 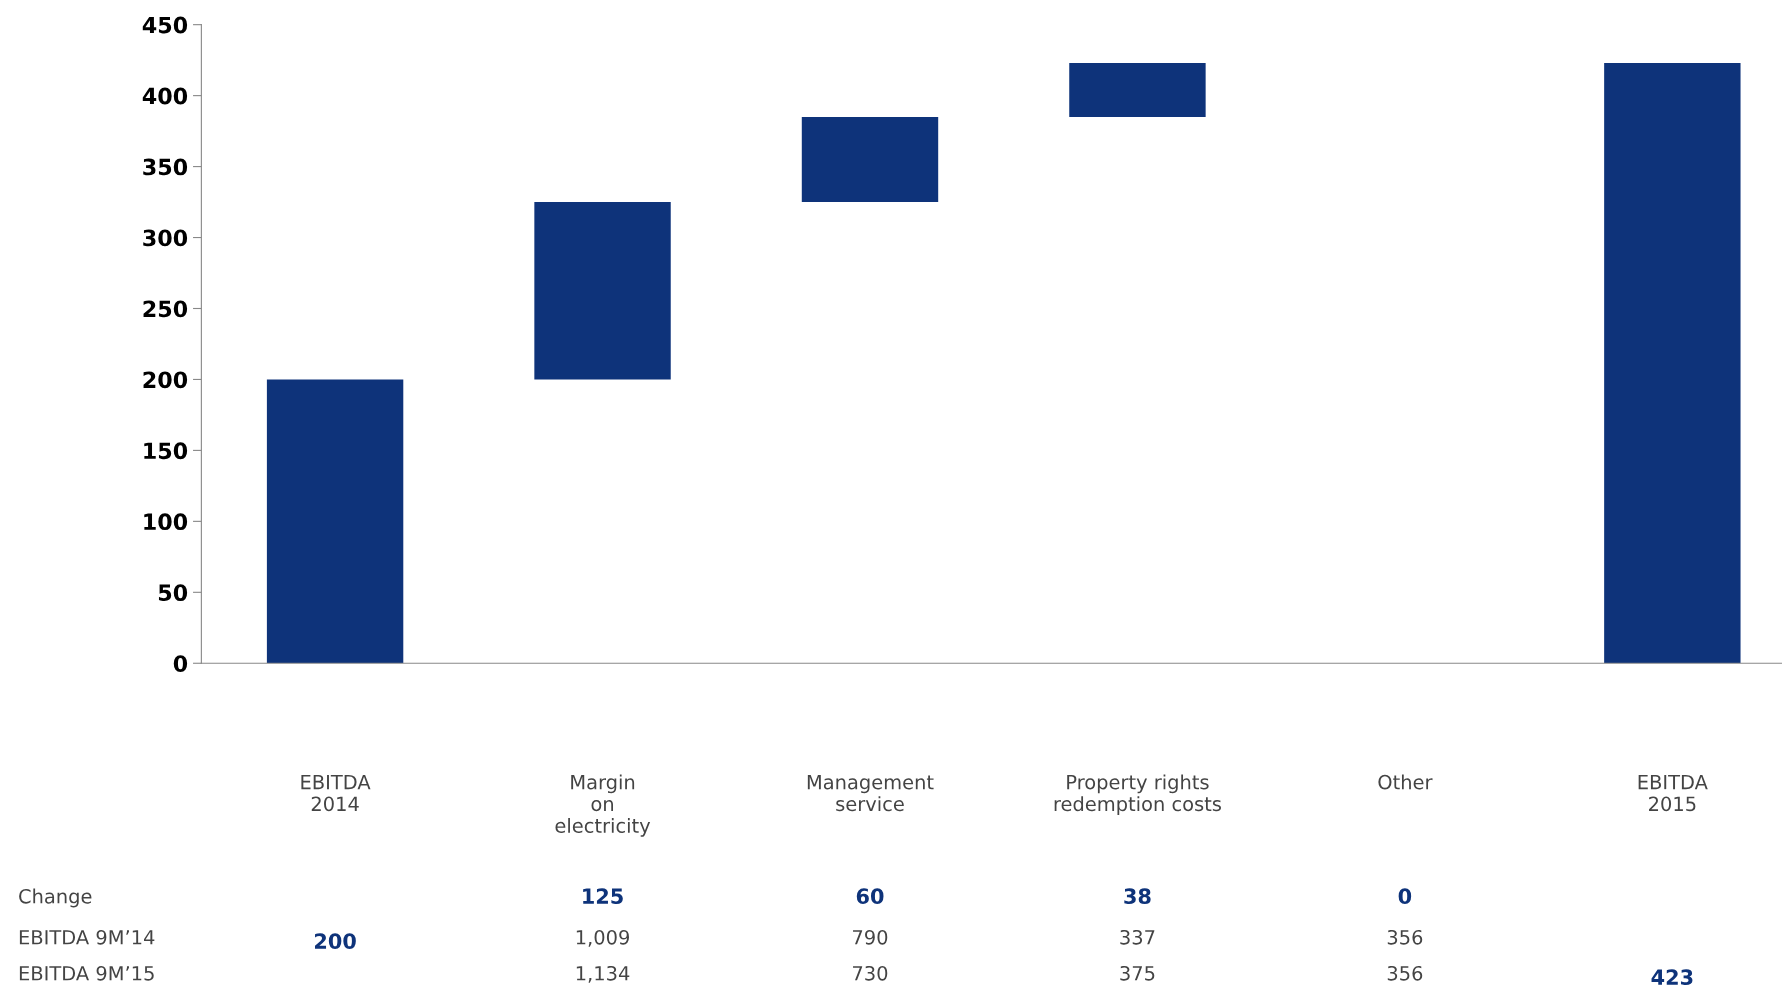 What do you see at coordinates (1137, 937) in the screenshot?
I see `text: 337` at bounding box center [1137, 937].